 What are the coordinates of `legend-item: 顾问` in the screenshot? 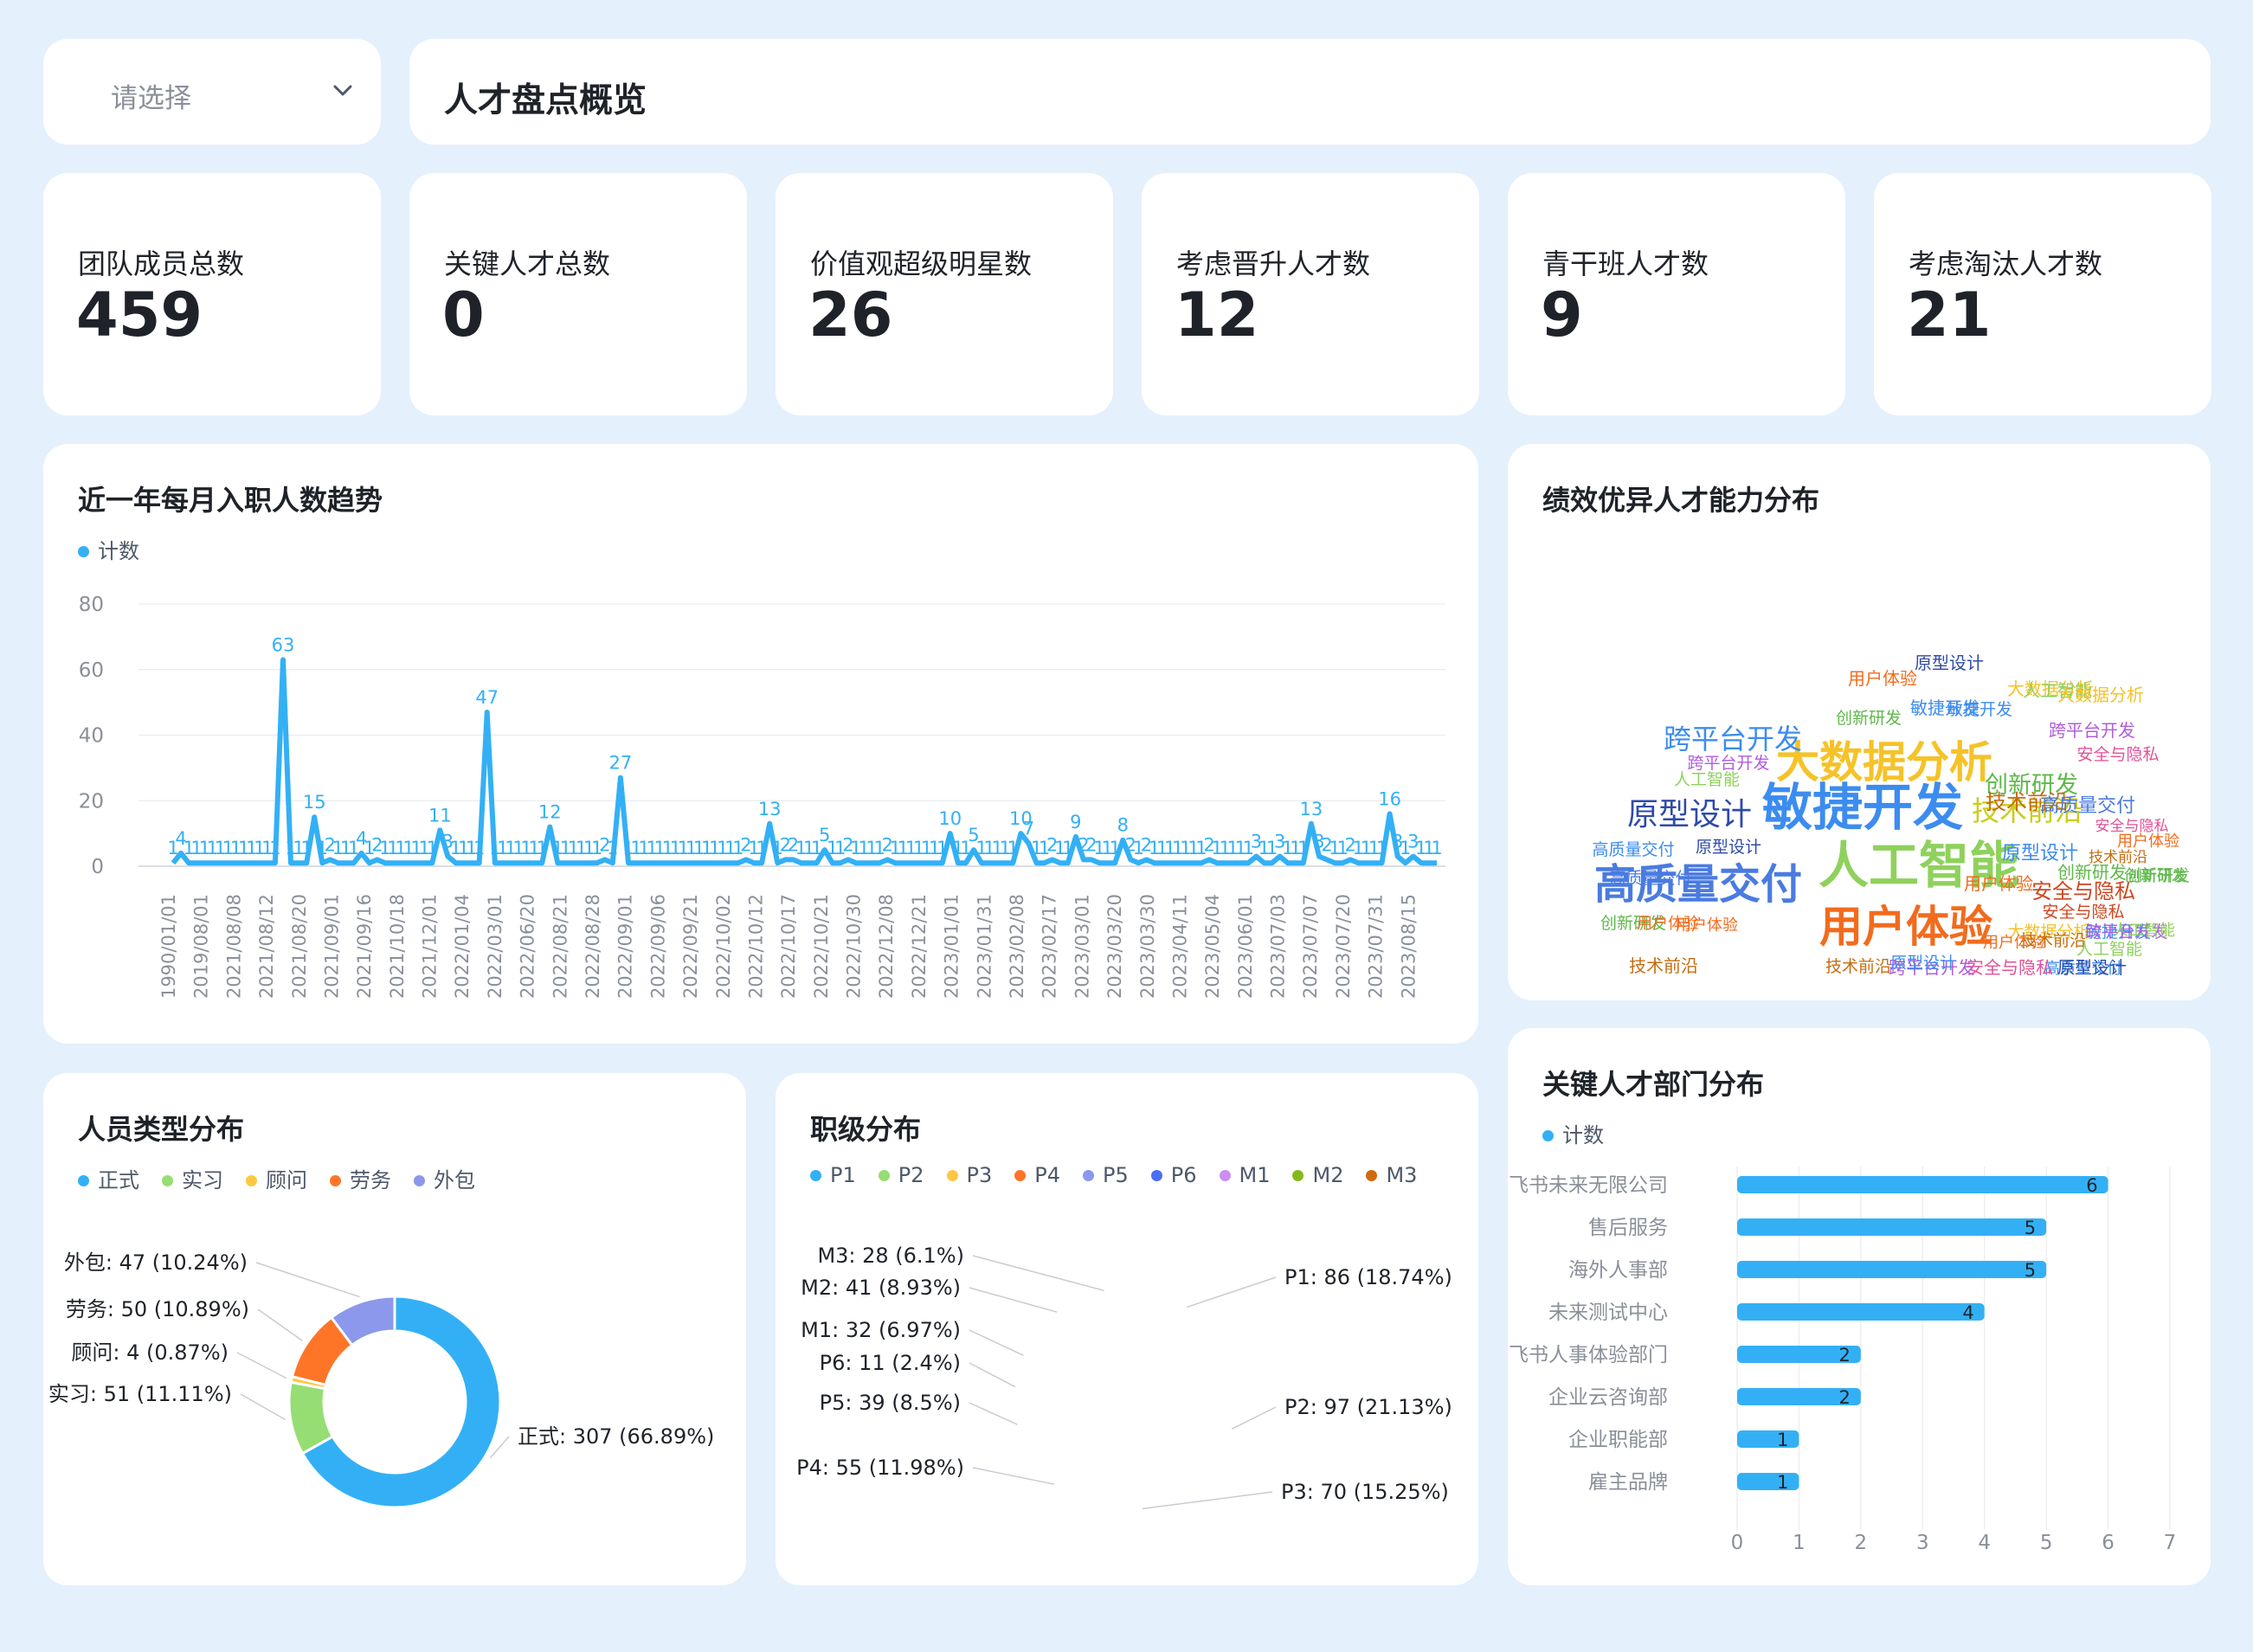 It's located at (276, 1178).